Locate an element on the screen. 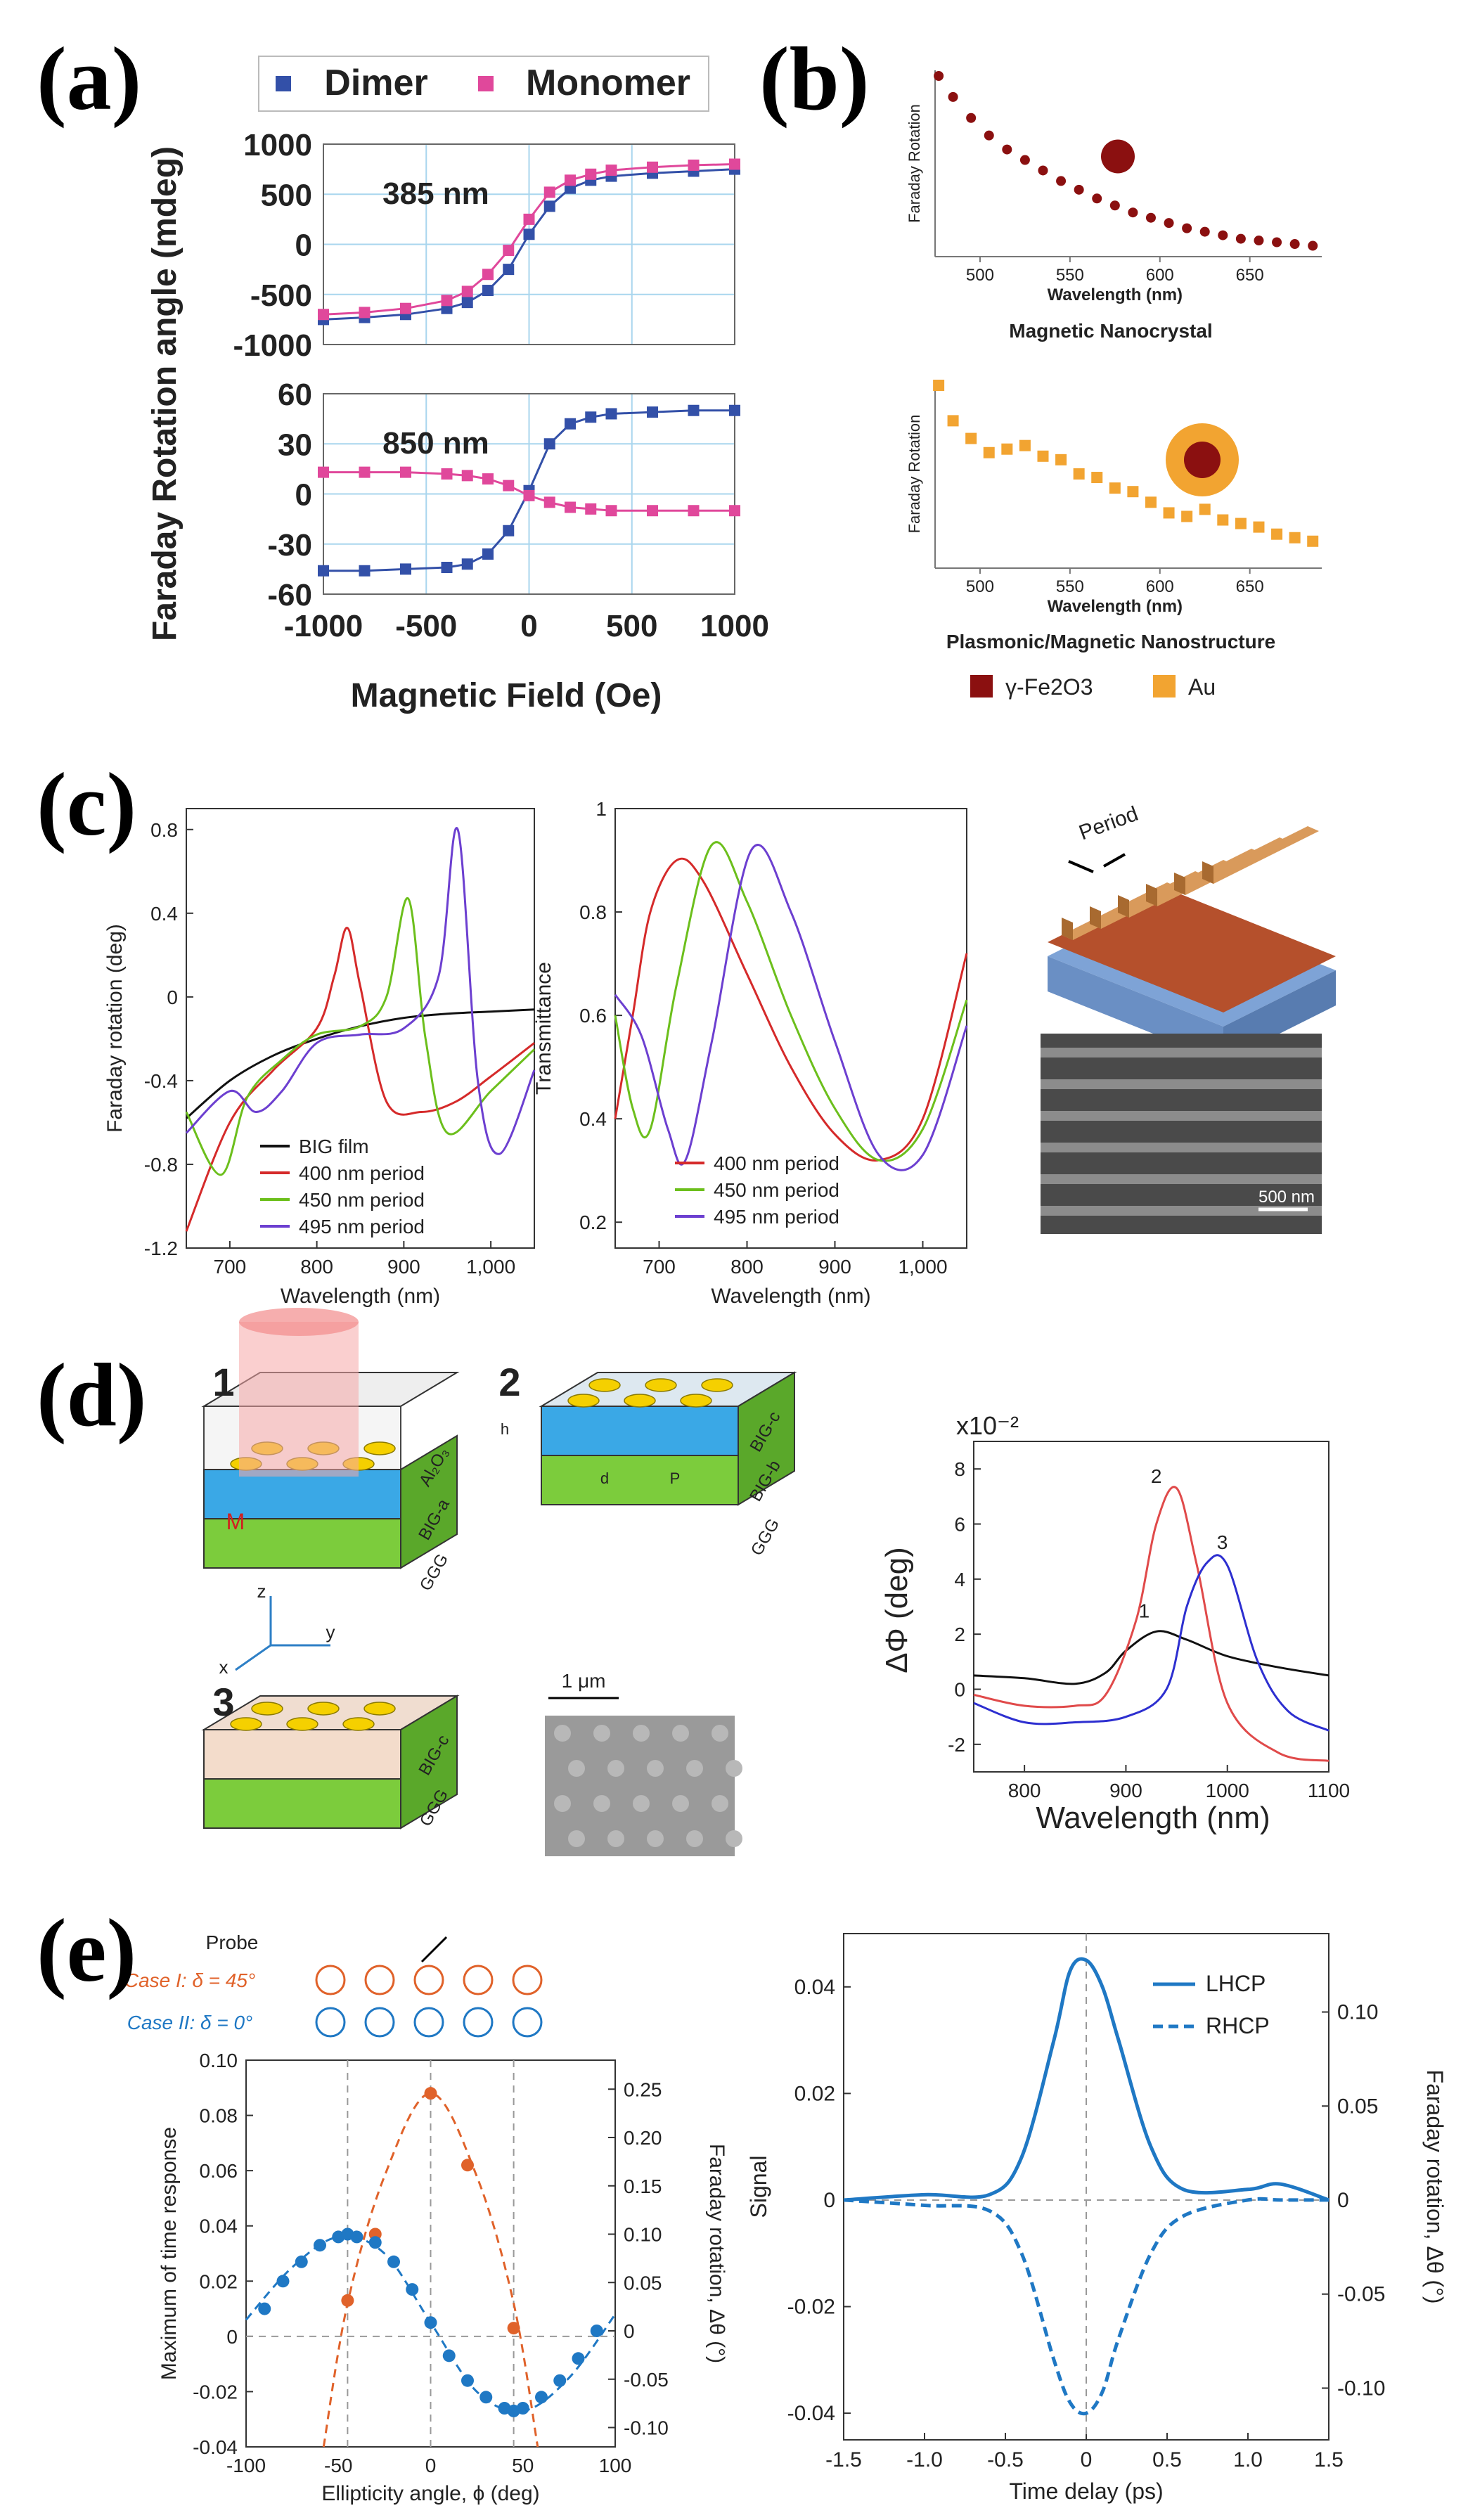 The width and height of the screenshot is (1468, 2520). sample-1-side is located at coordinates (429, 1501).